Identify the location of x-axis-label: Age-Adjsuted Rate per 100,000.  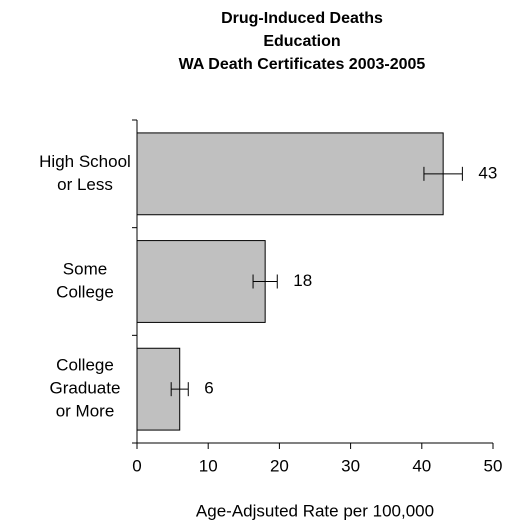
(315, 510).